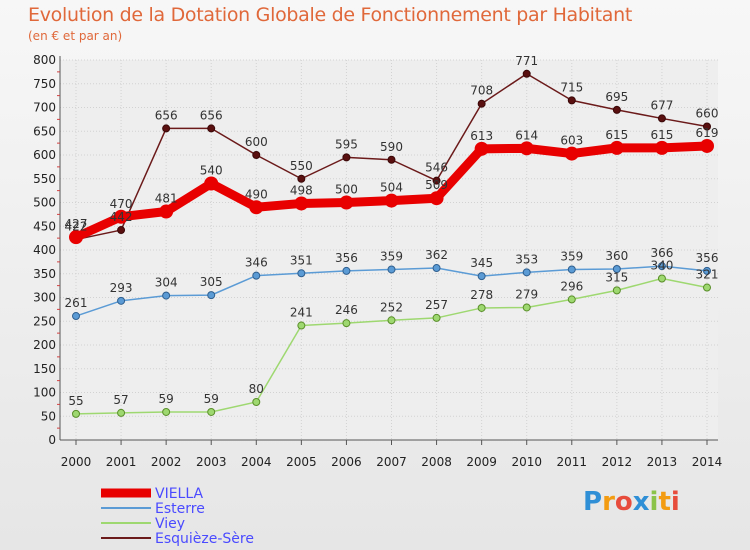  I want to click on logo-letter: t, so click(664, 502).